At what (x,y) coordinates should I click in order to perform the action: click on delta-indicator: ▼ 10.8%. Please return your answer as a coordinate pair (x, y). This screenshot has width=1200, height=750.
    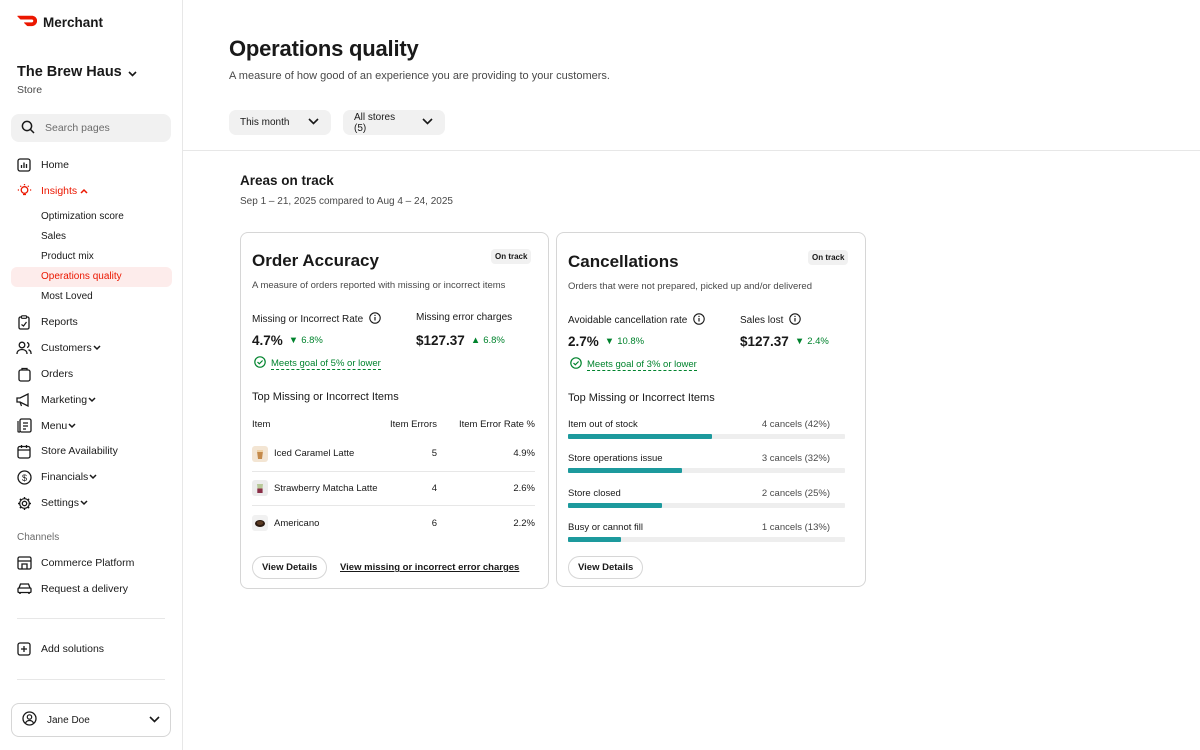
    Looking at the image, I should click on (624, 341).